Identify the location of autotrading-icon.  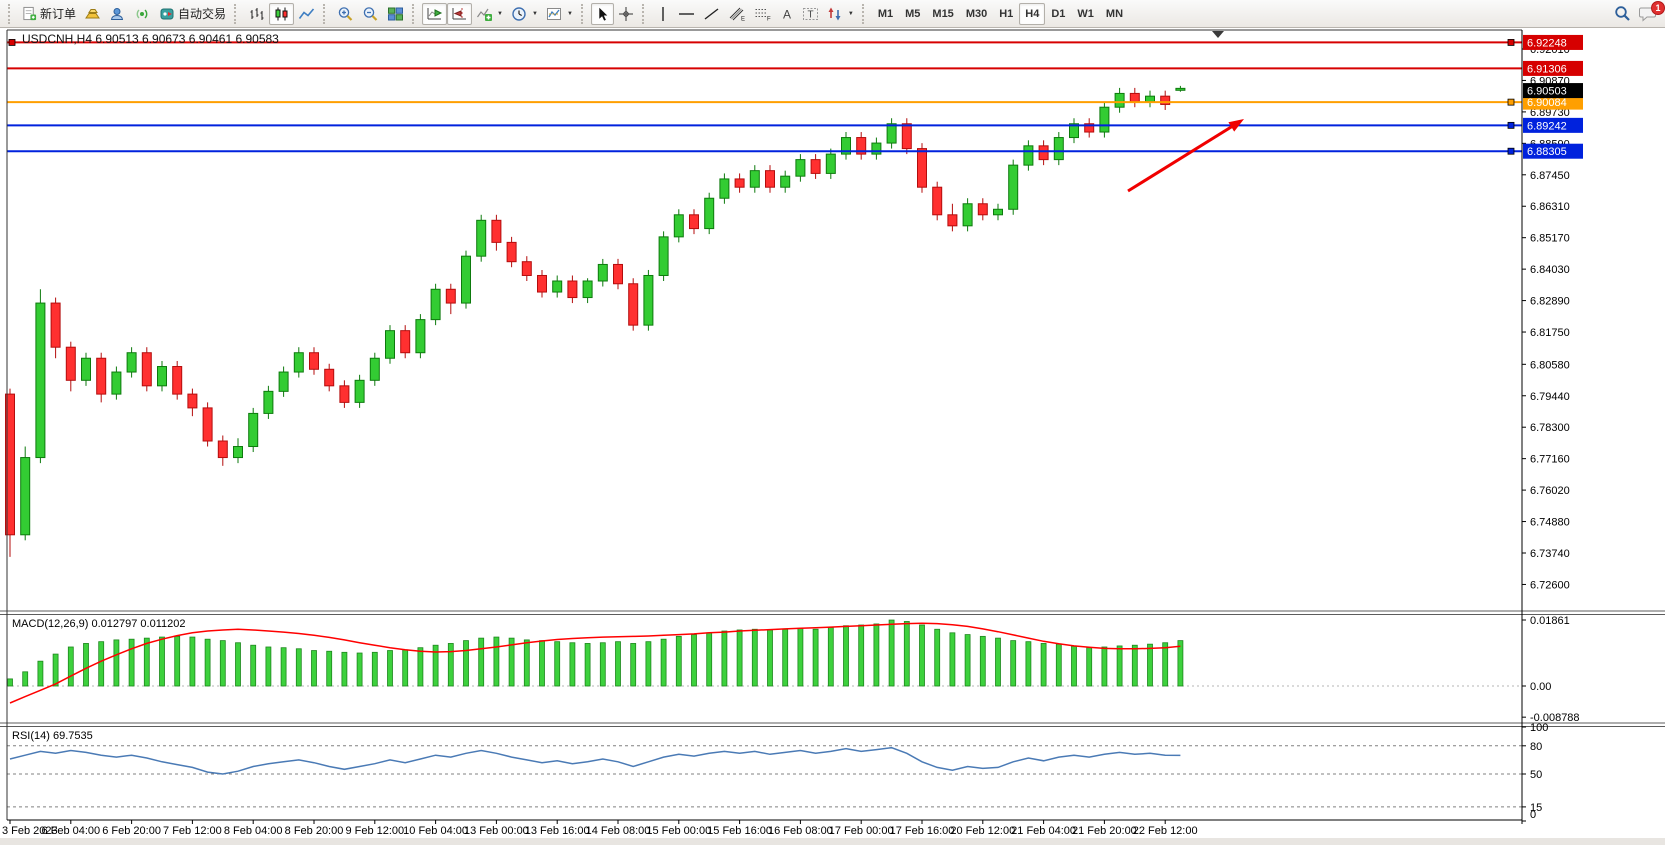
(167, 13).